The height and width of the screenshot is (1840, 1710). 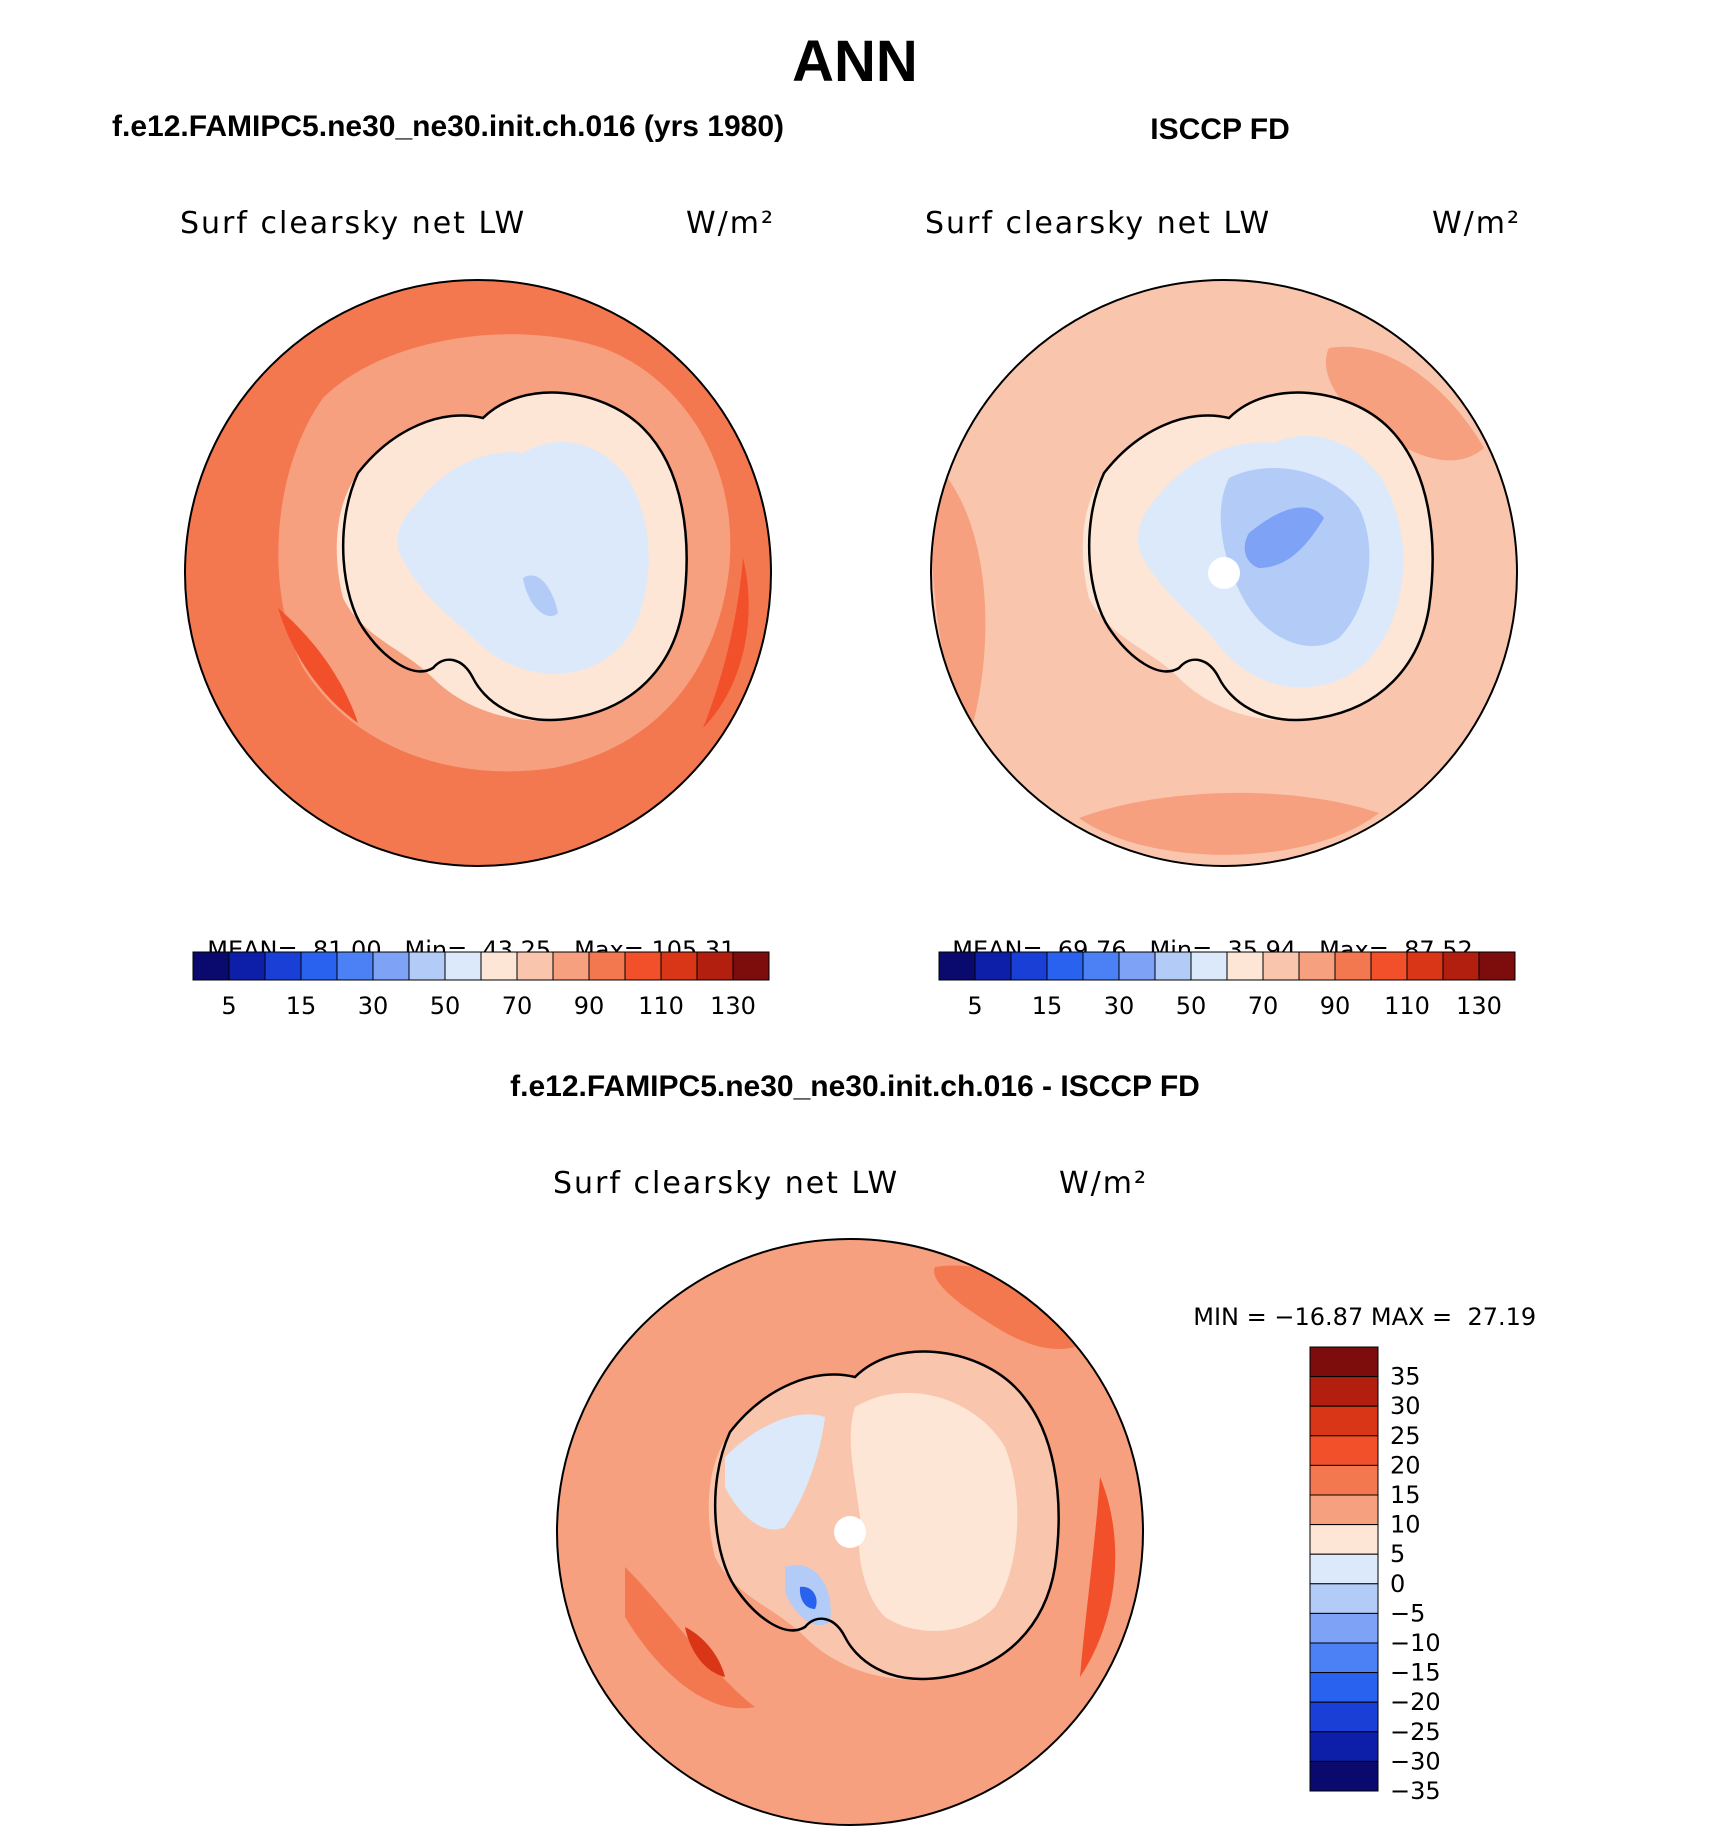 I want to click on diff-colorbar-tick-label: 10, so click(x=1405, y=1525).